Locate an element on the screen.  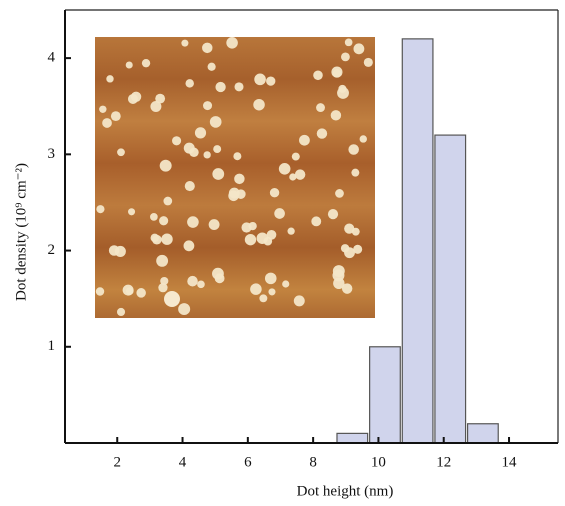
x-tick-label: 2 is located at coordinates (117, 462).